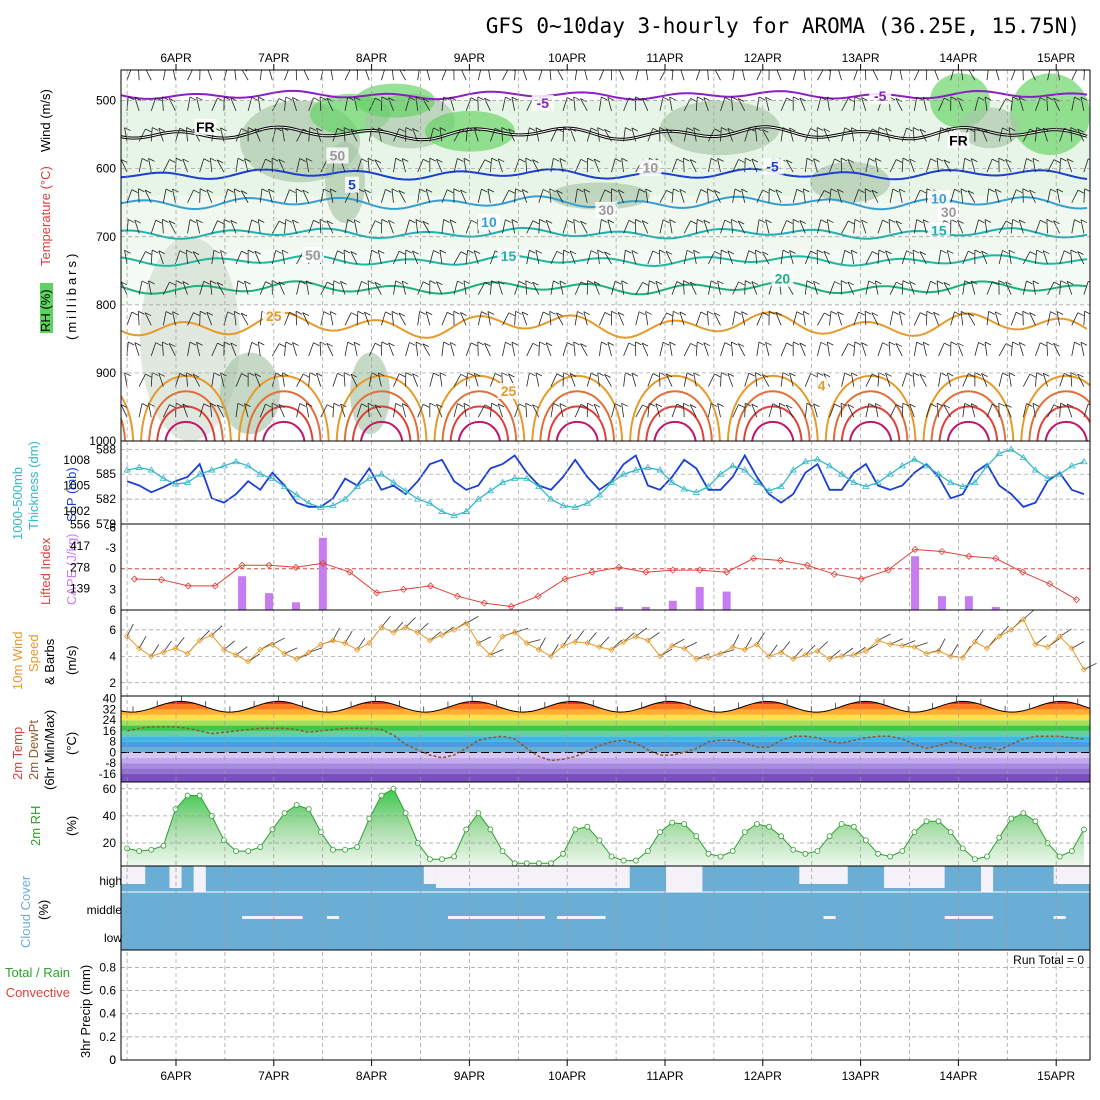 This screenshot has height=1100, width=1100. I want to click on date-label-bottom: 6APR, so click(176, 1076).